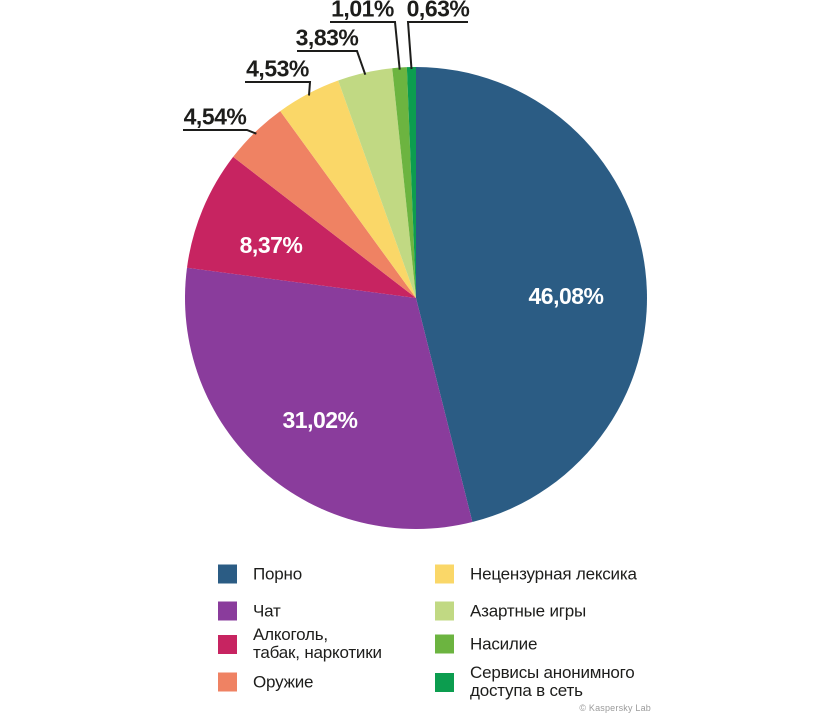 The height and width of the screenshot is (718, 830). I want to click on copyright-credit: © Kaspersky Lab, so click(615, 708).